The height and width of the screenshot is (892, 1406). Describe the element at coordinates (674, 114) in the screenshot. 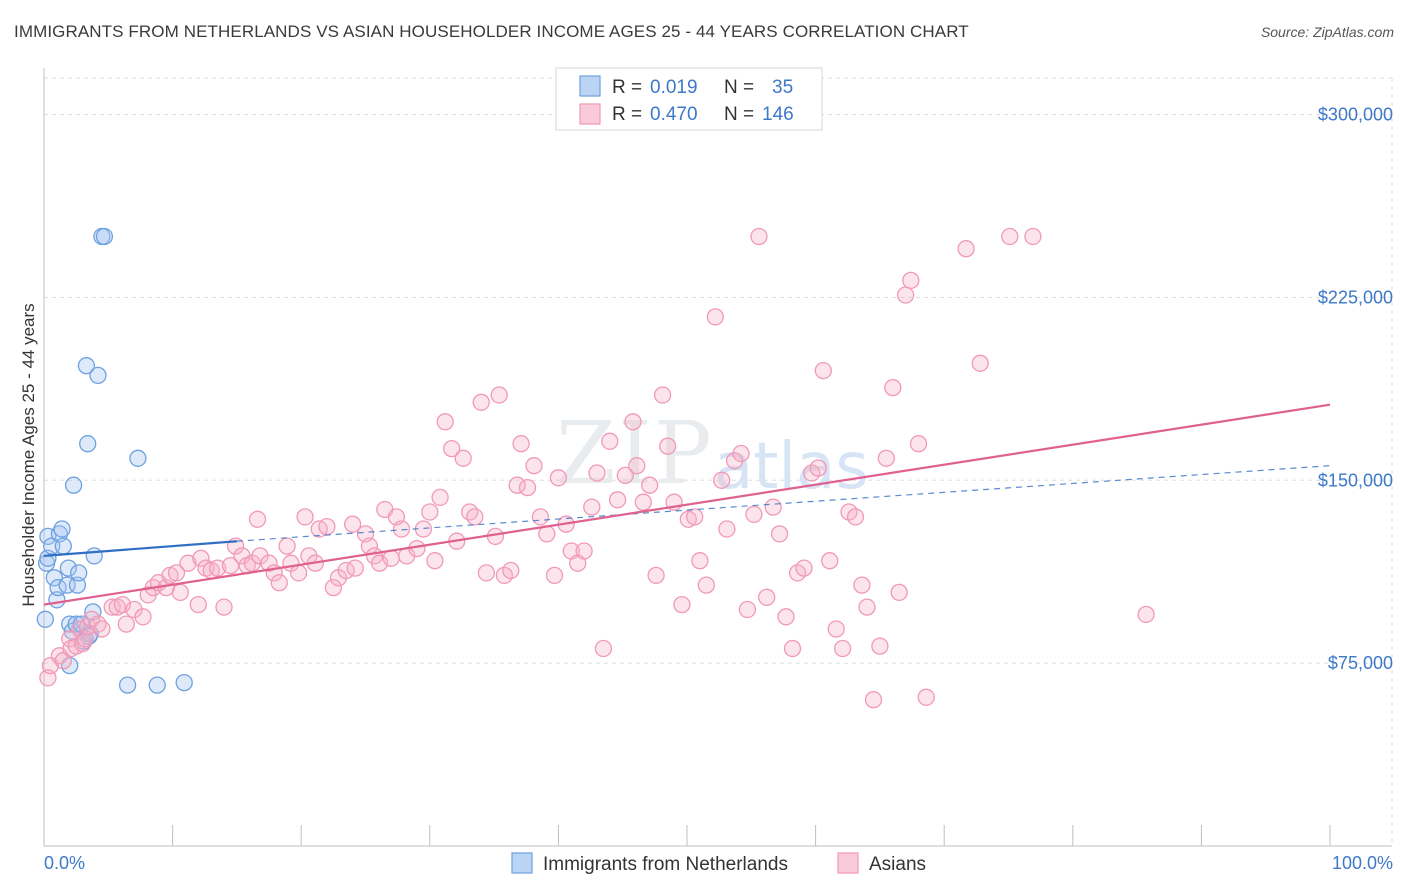

I see `stats-r-value-2: 0.470` at that location.